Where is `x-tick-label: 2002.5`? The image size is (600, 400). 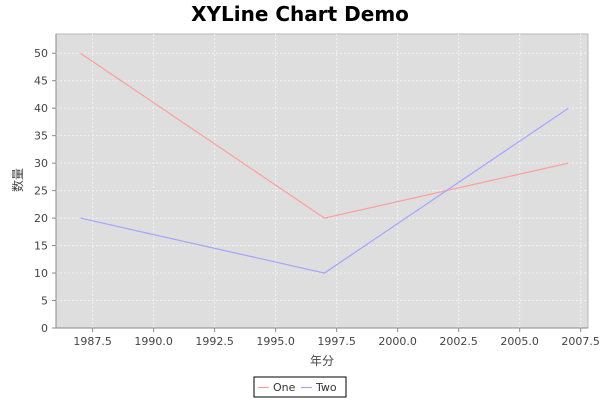 x-tick-label: 2002.5 is located at coordinates (458, 341).